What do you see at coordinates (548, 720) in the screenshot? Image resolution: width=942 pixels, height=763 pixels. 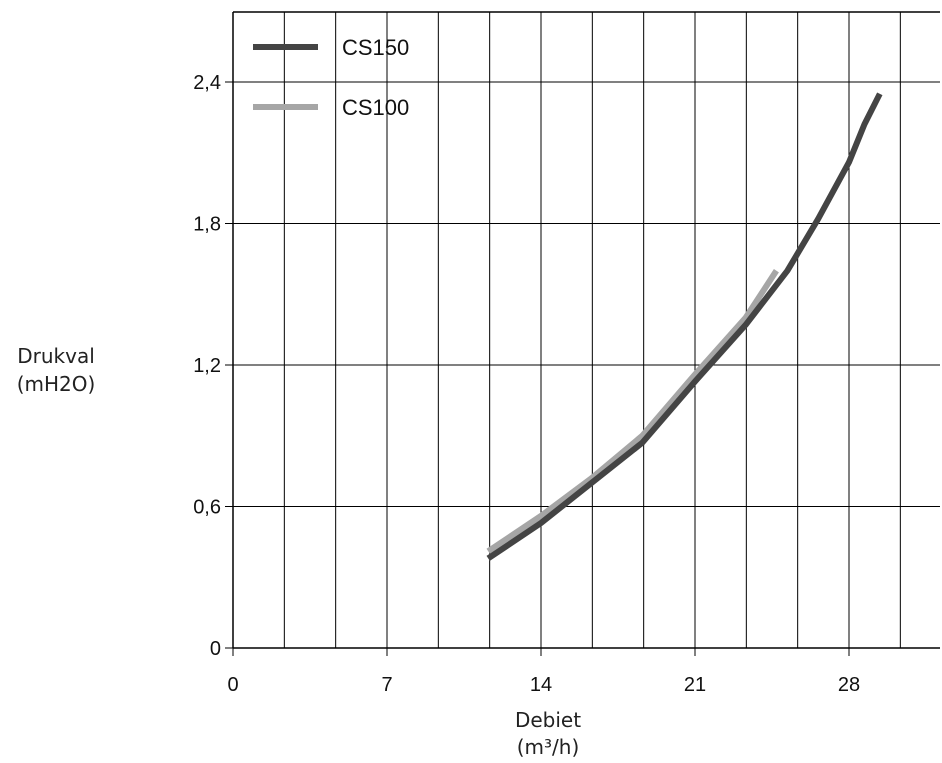 I see `x-axis-title-line1: Debiet` at bounding box center [548, 720].